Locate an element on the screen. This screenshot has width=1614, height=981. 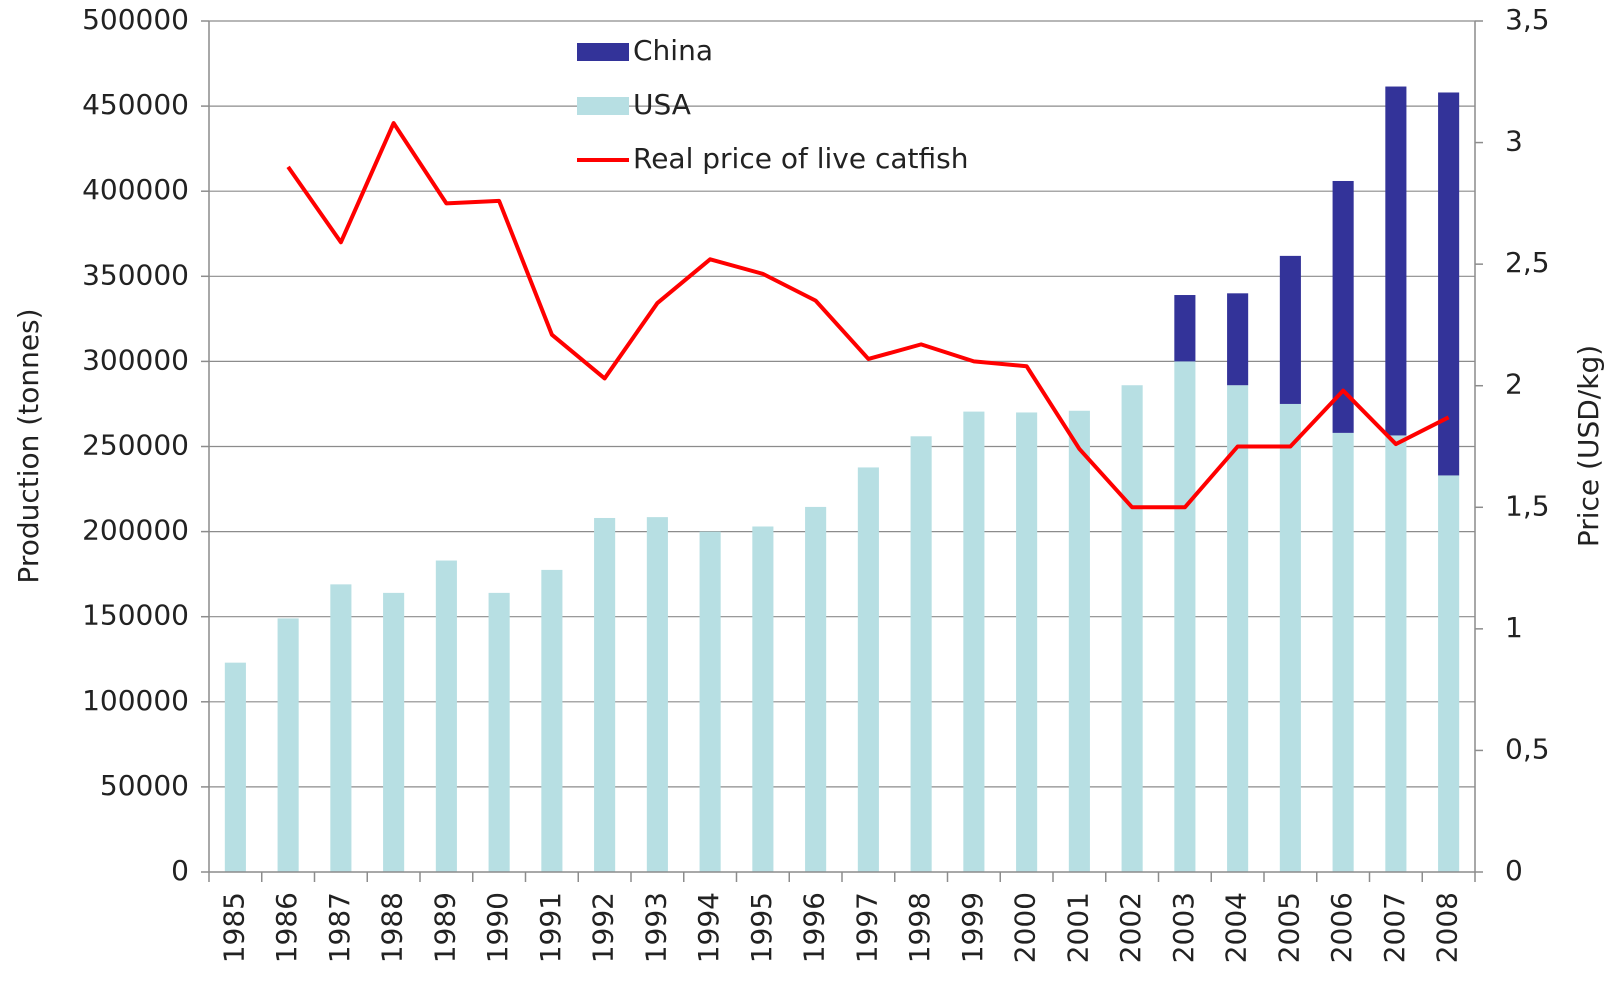
y-tick-label: 300000 is located at coordinates (135, 359).